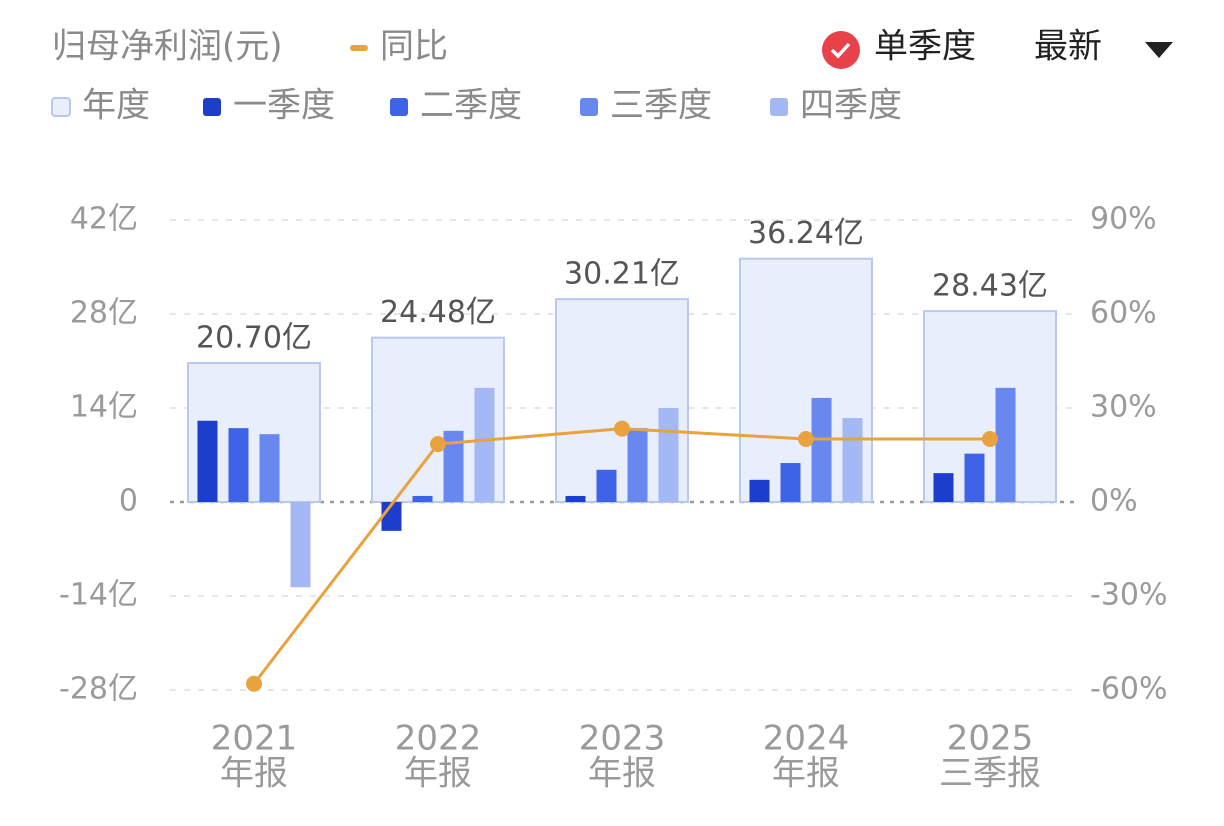 Image resolution: width=1224 pixels, height=826 pixels. What do you see at coordinates (851, 106) in the screenshot?
I see `legend-label: 四季度` at bounding box center [851, 106].